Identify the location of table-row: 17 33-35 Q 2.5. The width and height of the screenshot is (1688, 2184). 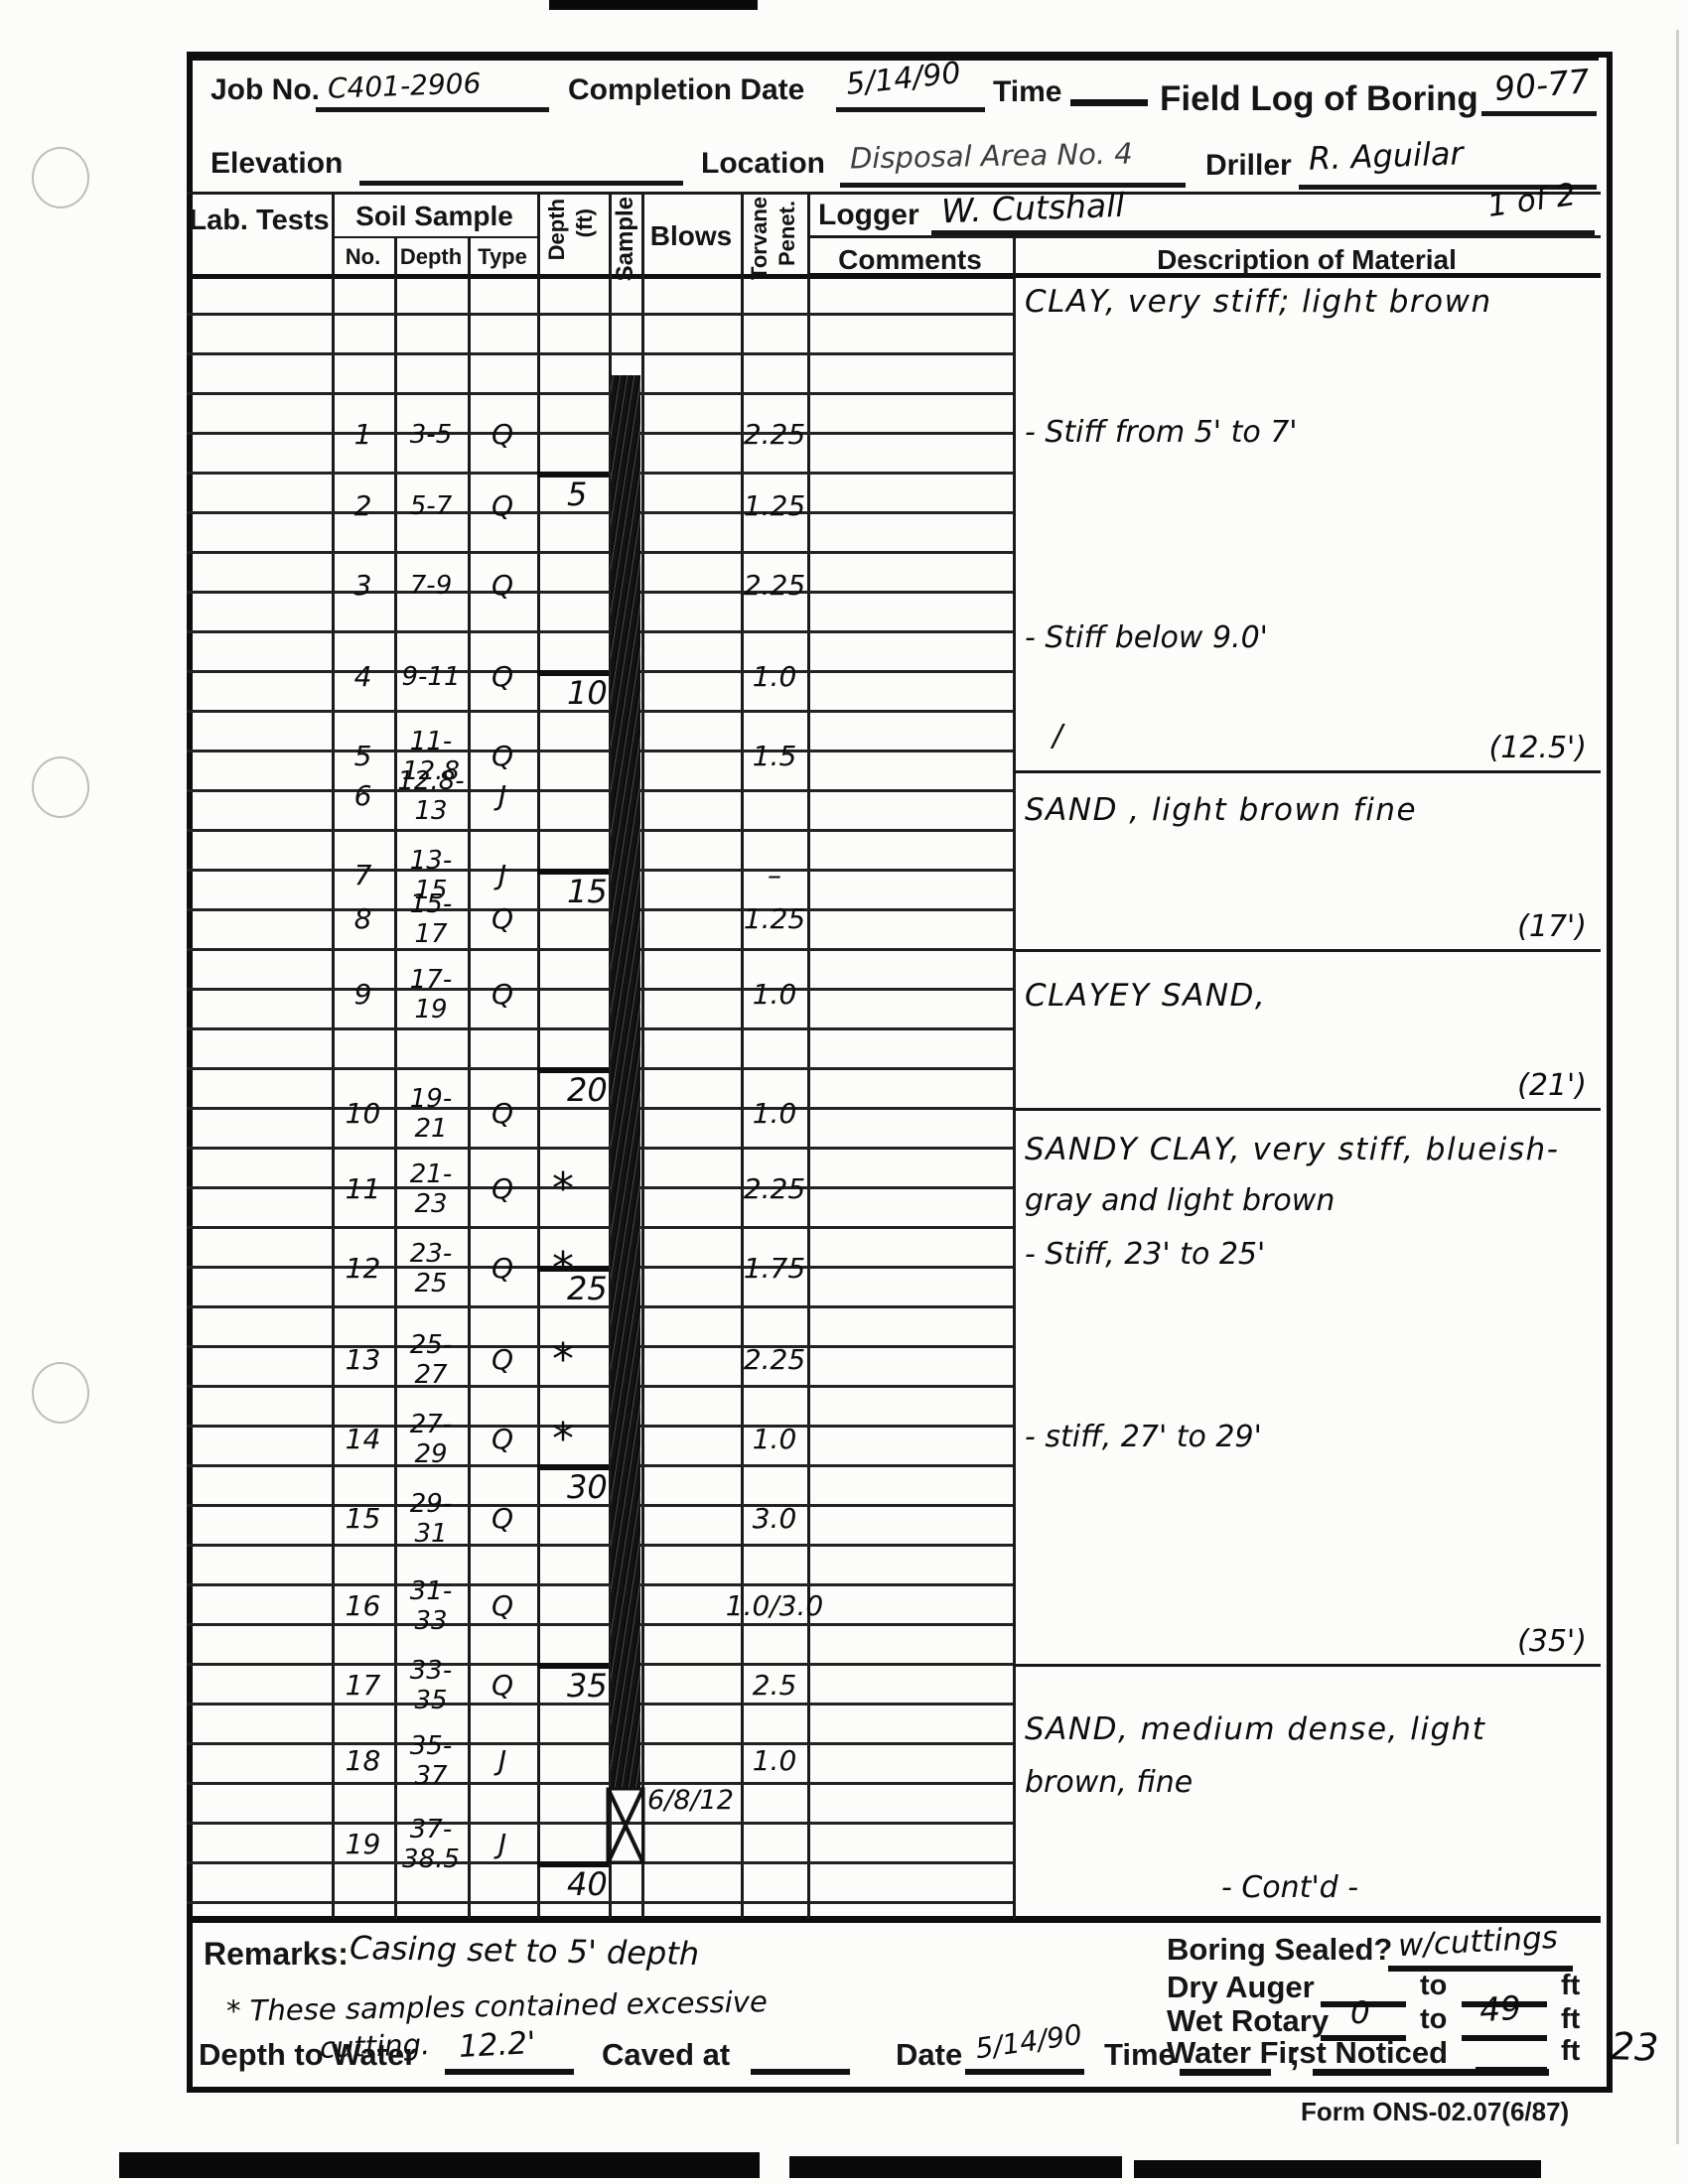
(570, 1685).